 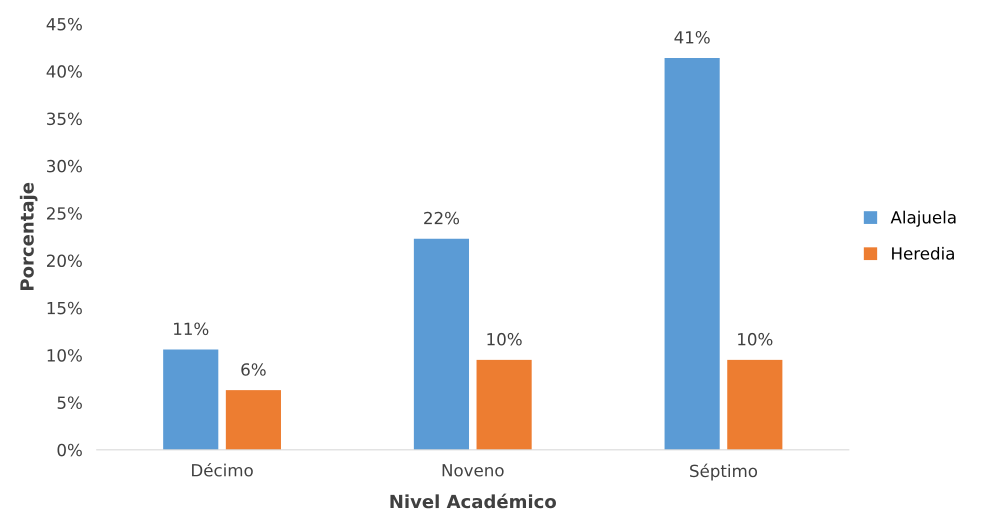 I want to click on y-tick-label: 0%, so click(x=69, y=450).